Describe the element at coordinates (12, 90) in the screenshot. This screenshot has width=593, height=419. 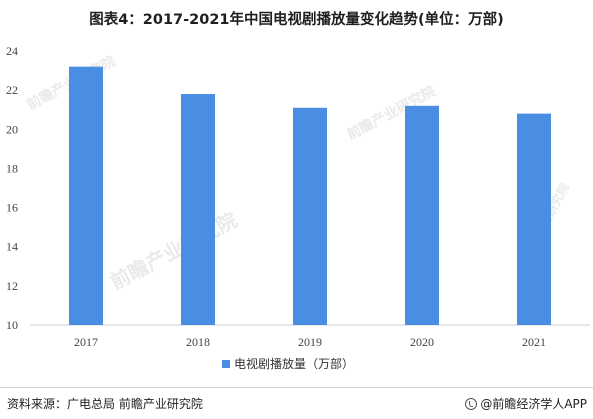
I see `y-tick-label: 22` at that location.